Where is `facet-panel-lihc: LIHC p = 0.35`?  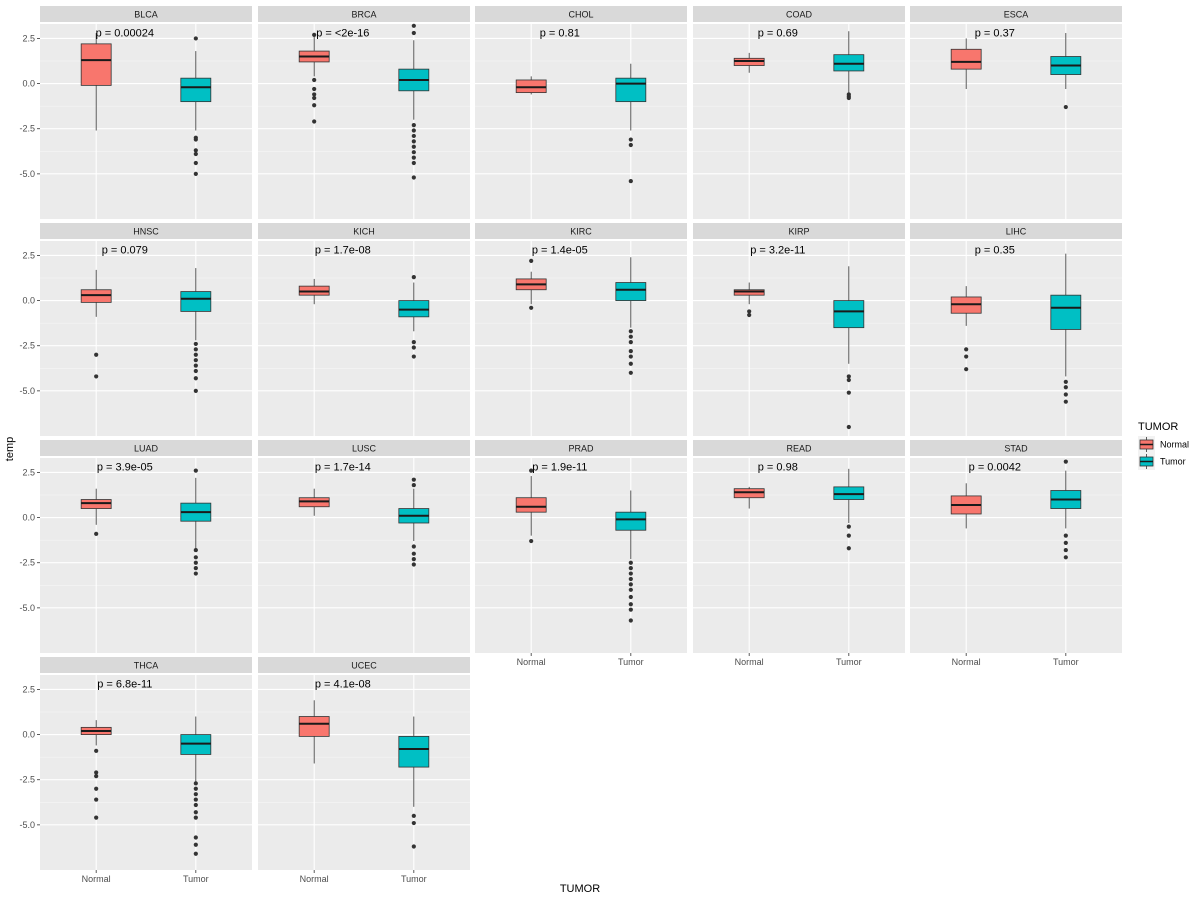
facet-panel-lihc: LIHC p = 0.35 is located at coordinates (1016, 329).